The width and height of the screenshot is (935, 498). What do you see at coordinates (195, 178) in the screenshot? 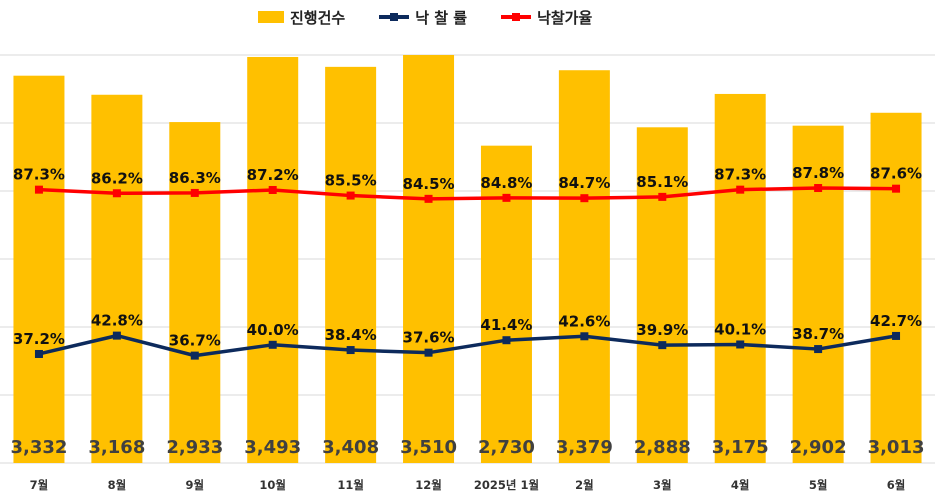
I see `price-label-2: 86.3%` at bounding box center [195, 178].